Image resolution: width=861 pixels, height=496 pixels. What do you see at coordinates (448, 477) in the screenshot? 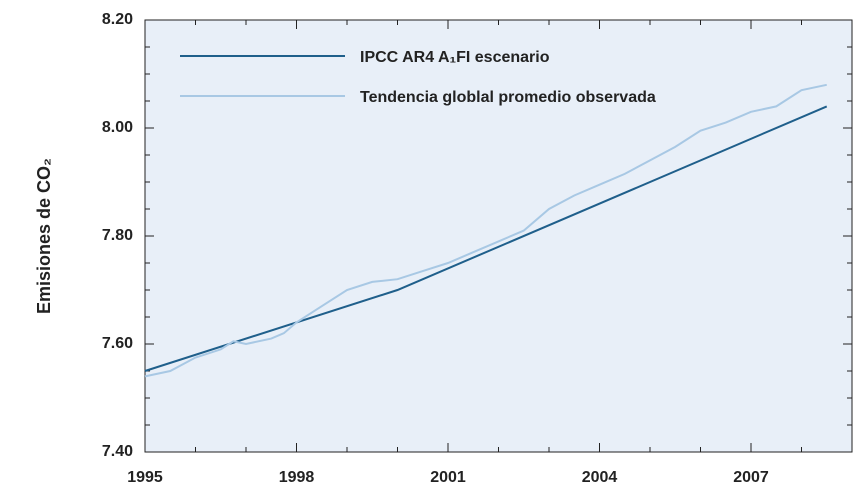
I see `x-tick-label: 2001` at bounding box center [448, 477].